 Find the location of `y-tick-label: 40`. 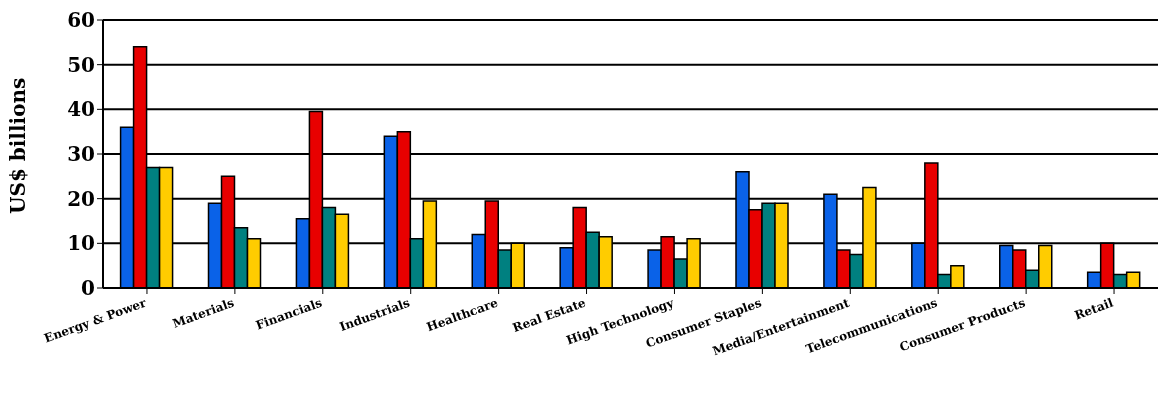

y-tick-label: 40 is located at coordinates (81, 109).